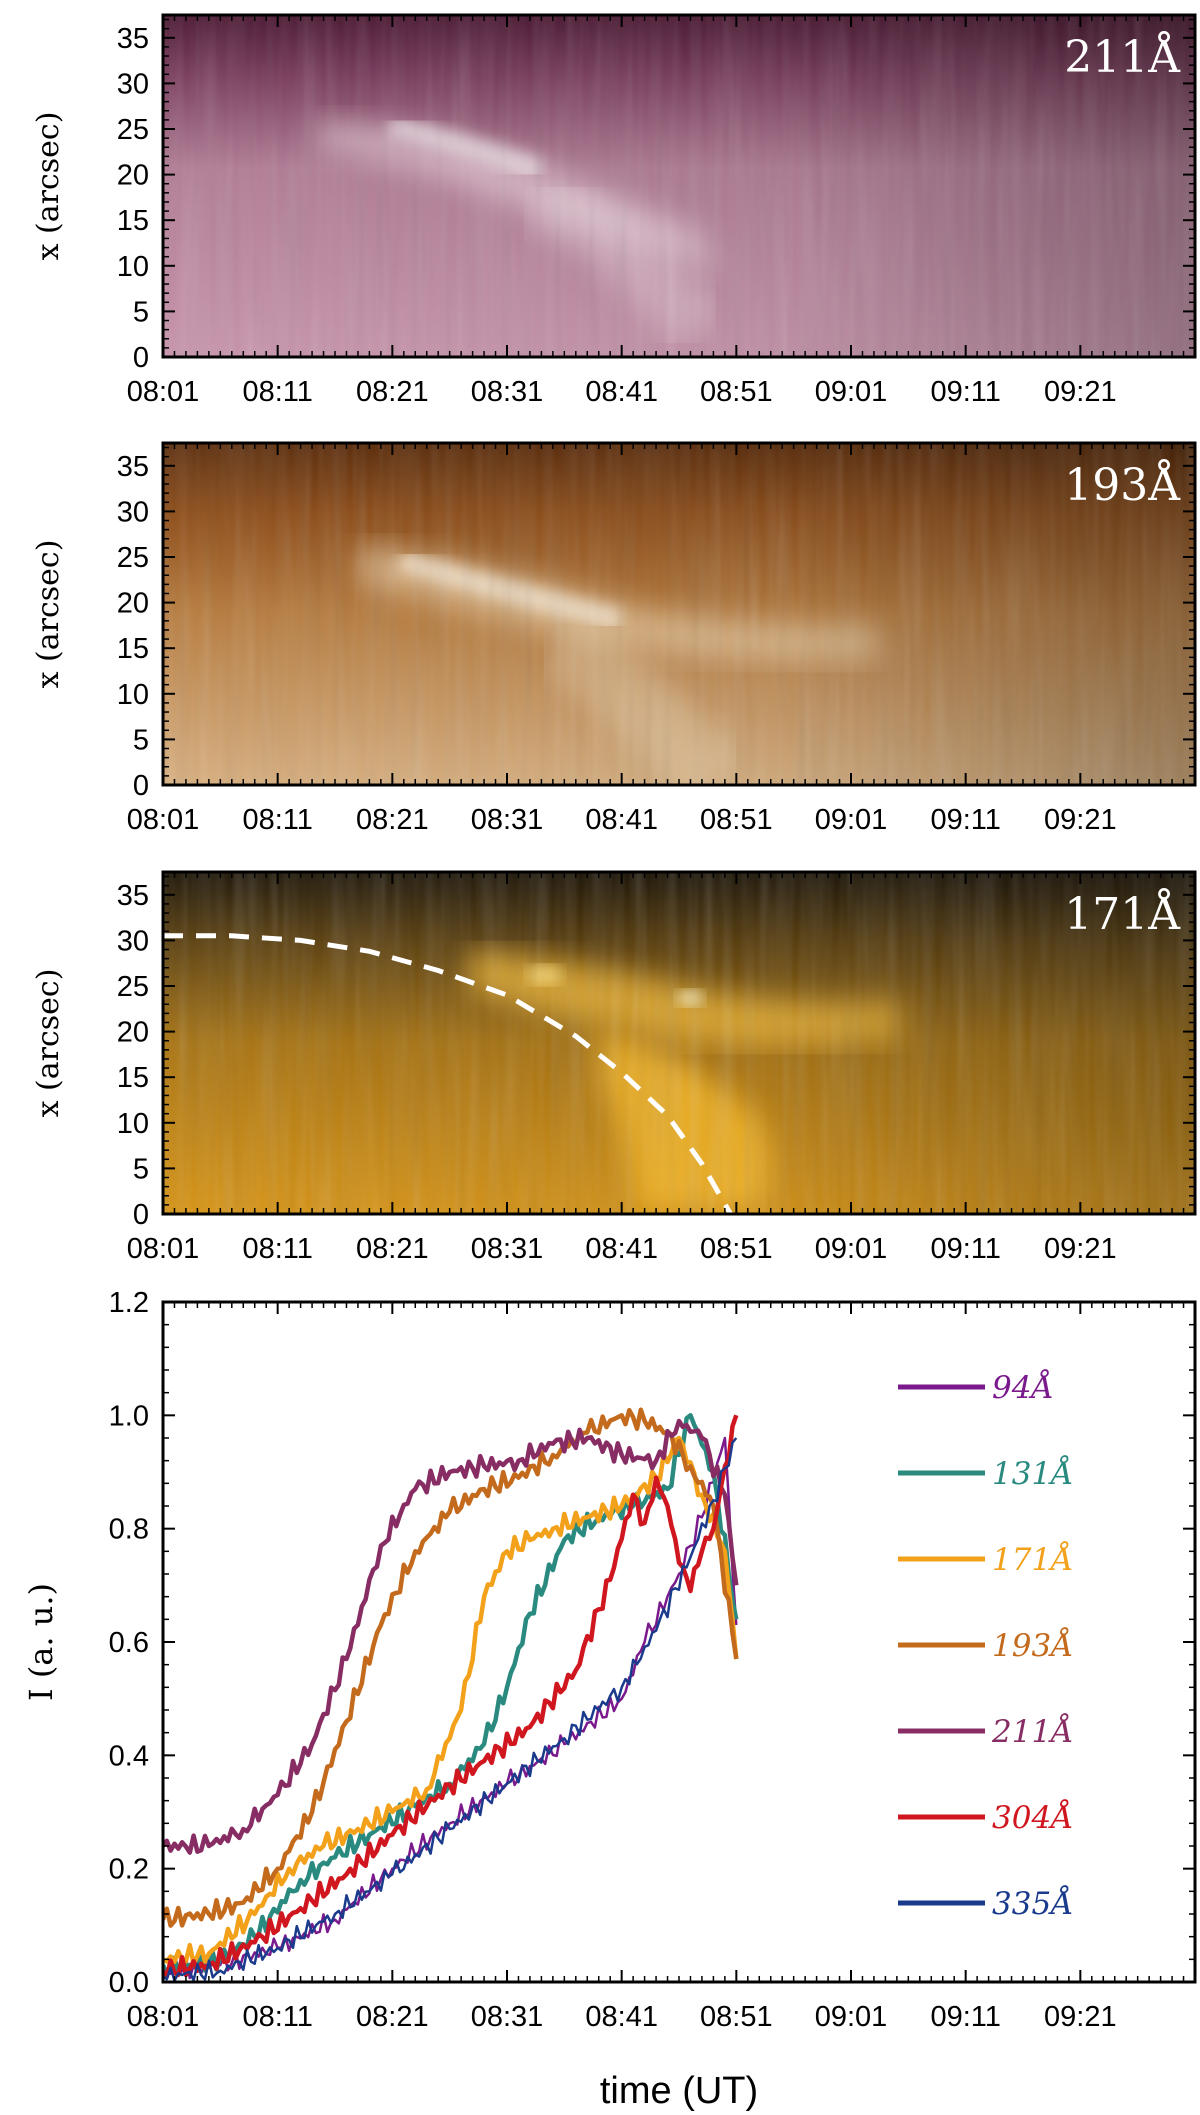 The height and width of the screenshot is (2115, 1200). What do you see at coordinates (129, 1983) in the screenshot?
I see `y-tick-label: 0.0` at bounding box center [129, 1983].